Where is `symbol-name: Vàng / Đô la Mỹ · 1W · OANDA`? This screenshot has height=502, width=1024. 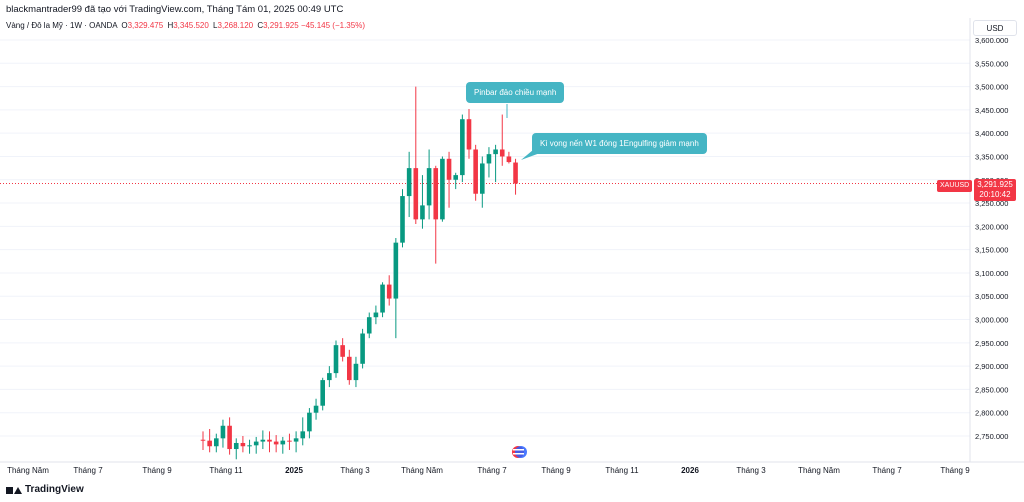 symbol-name: Vàng / Đô la Mỹ · 1W · OANDA is located at coordinates (62, 25).